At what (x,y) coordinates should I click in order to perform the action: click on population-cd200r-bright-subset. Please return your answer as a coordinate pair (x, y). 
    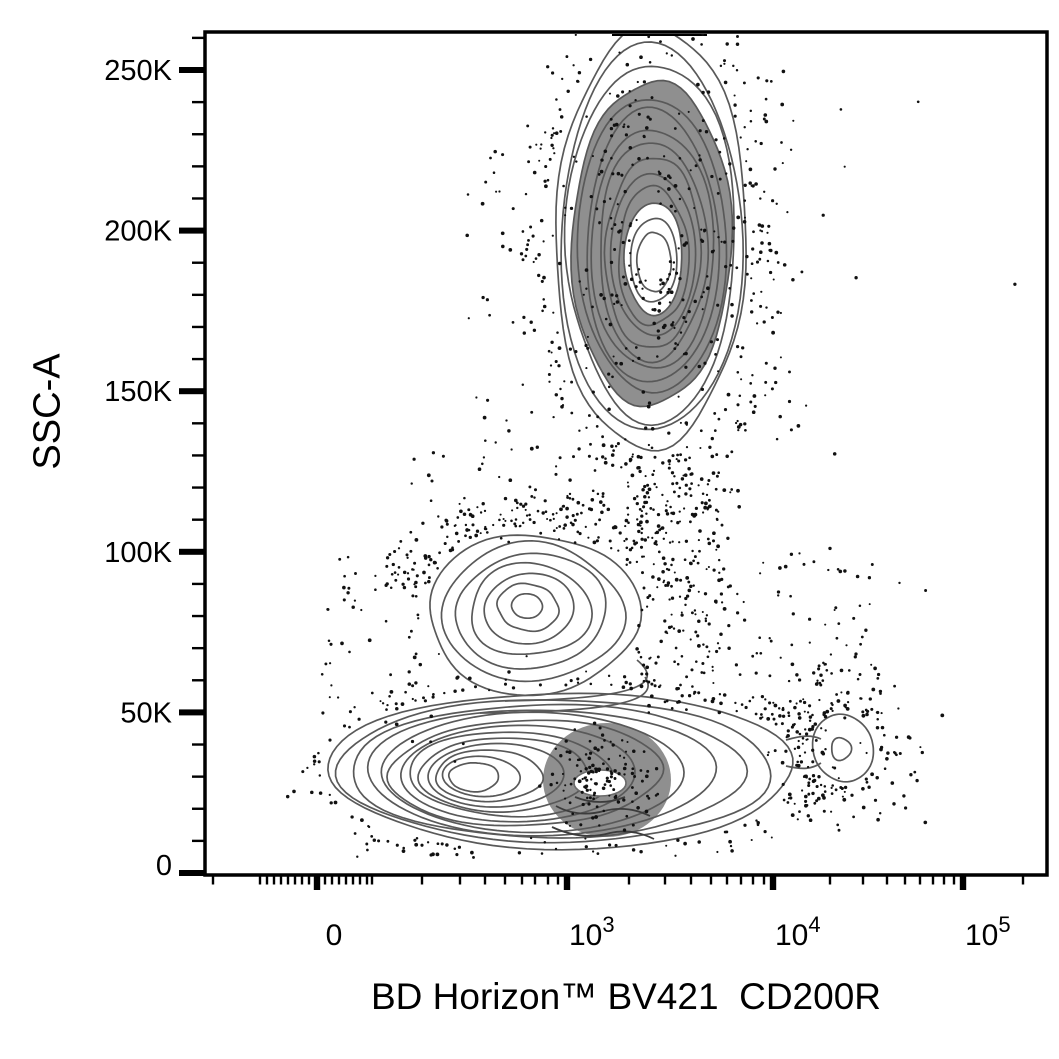
    Looking at the image, I should click on (843, 748).